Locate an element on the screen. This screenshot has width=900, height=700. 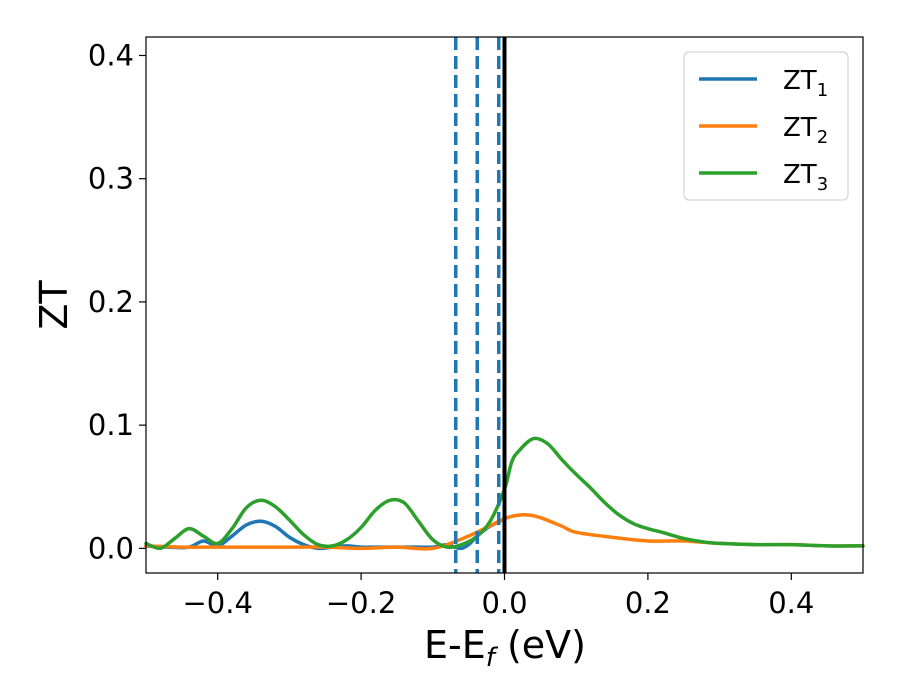
x-tick-label: −0.4 is located at coordinates (217, 603).